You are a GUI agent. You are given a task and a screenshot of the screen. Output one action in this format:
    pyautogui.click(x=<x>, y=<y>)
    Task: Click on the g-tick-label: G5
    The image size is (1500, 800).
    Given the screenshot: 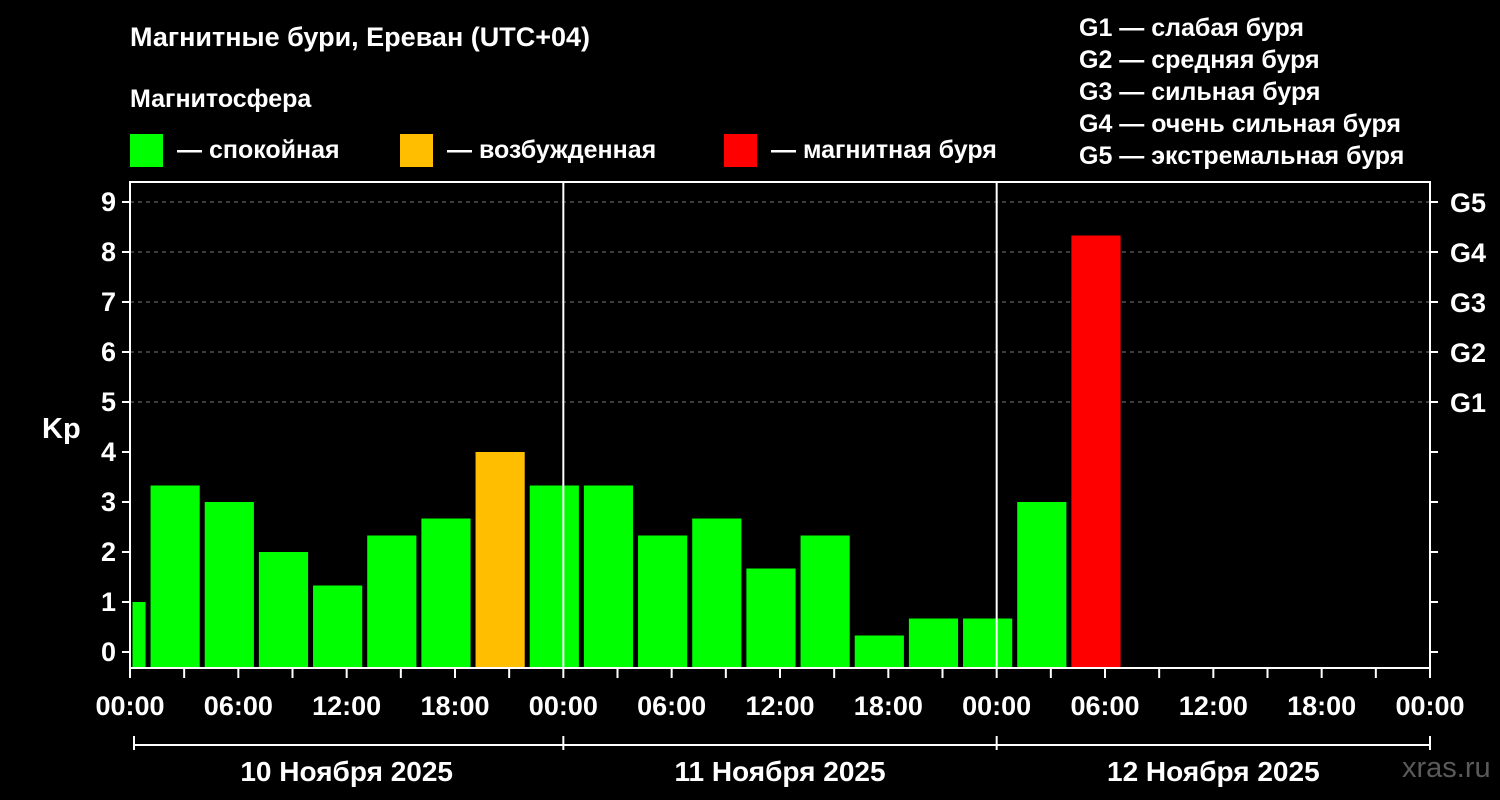 What is the action you would take?
    pyautogui.click(x=1468, y=203)
    